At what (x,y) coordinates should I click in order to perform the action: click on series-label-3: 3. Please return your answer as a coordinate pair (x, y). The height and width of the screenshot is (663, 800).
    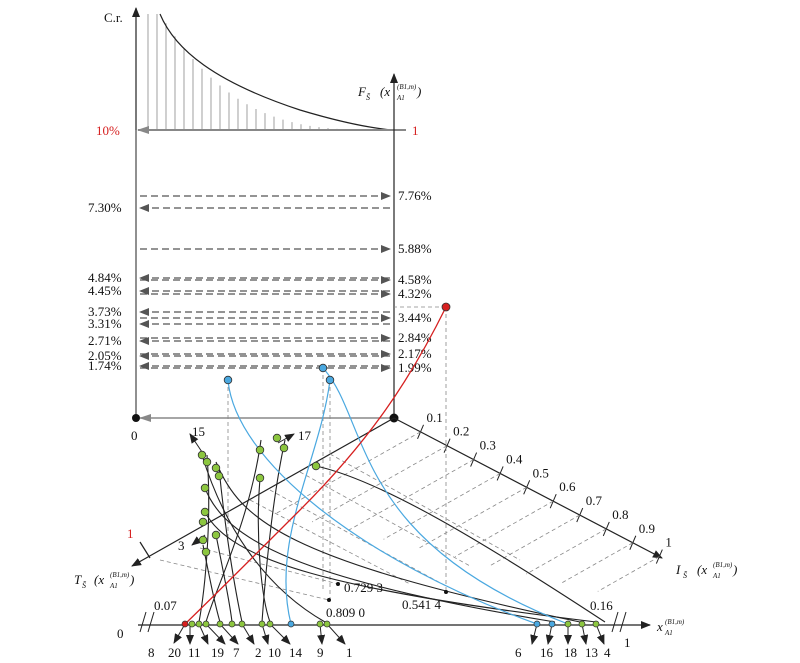
    Looking at the image, I should click on (181, 545).